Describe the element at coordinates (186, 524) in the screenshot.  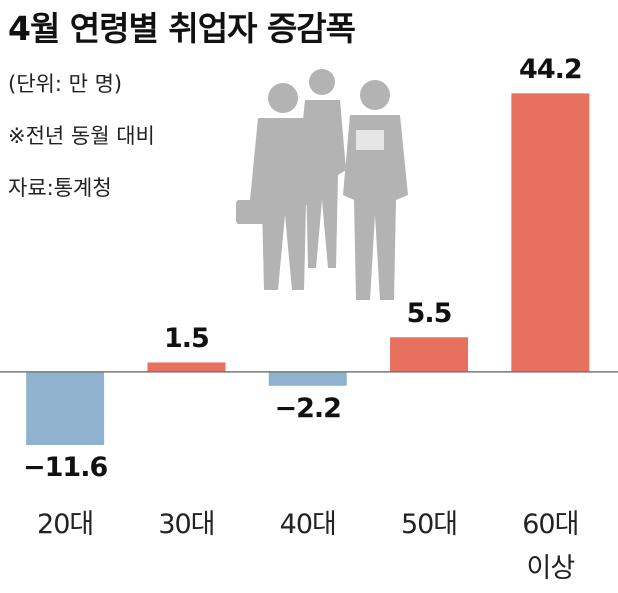
I see `x-tick-label: 30대` at that location.